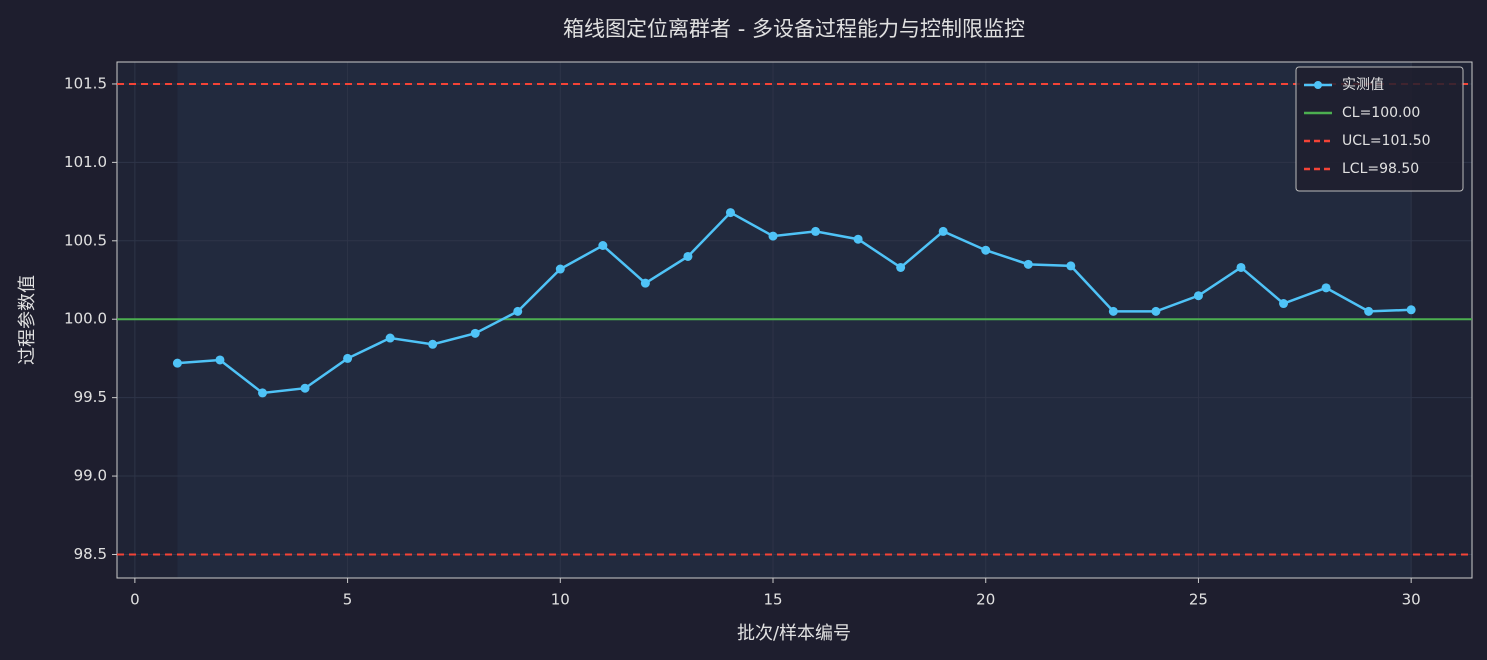 The height and width of the screenshot is (660, 1487). What do you see at coordinates (85, 162) in the screenshot?
I see `y-tick-label: 101.0` at bounding box center [85, 162].